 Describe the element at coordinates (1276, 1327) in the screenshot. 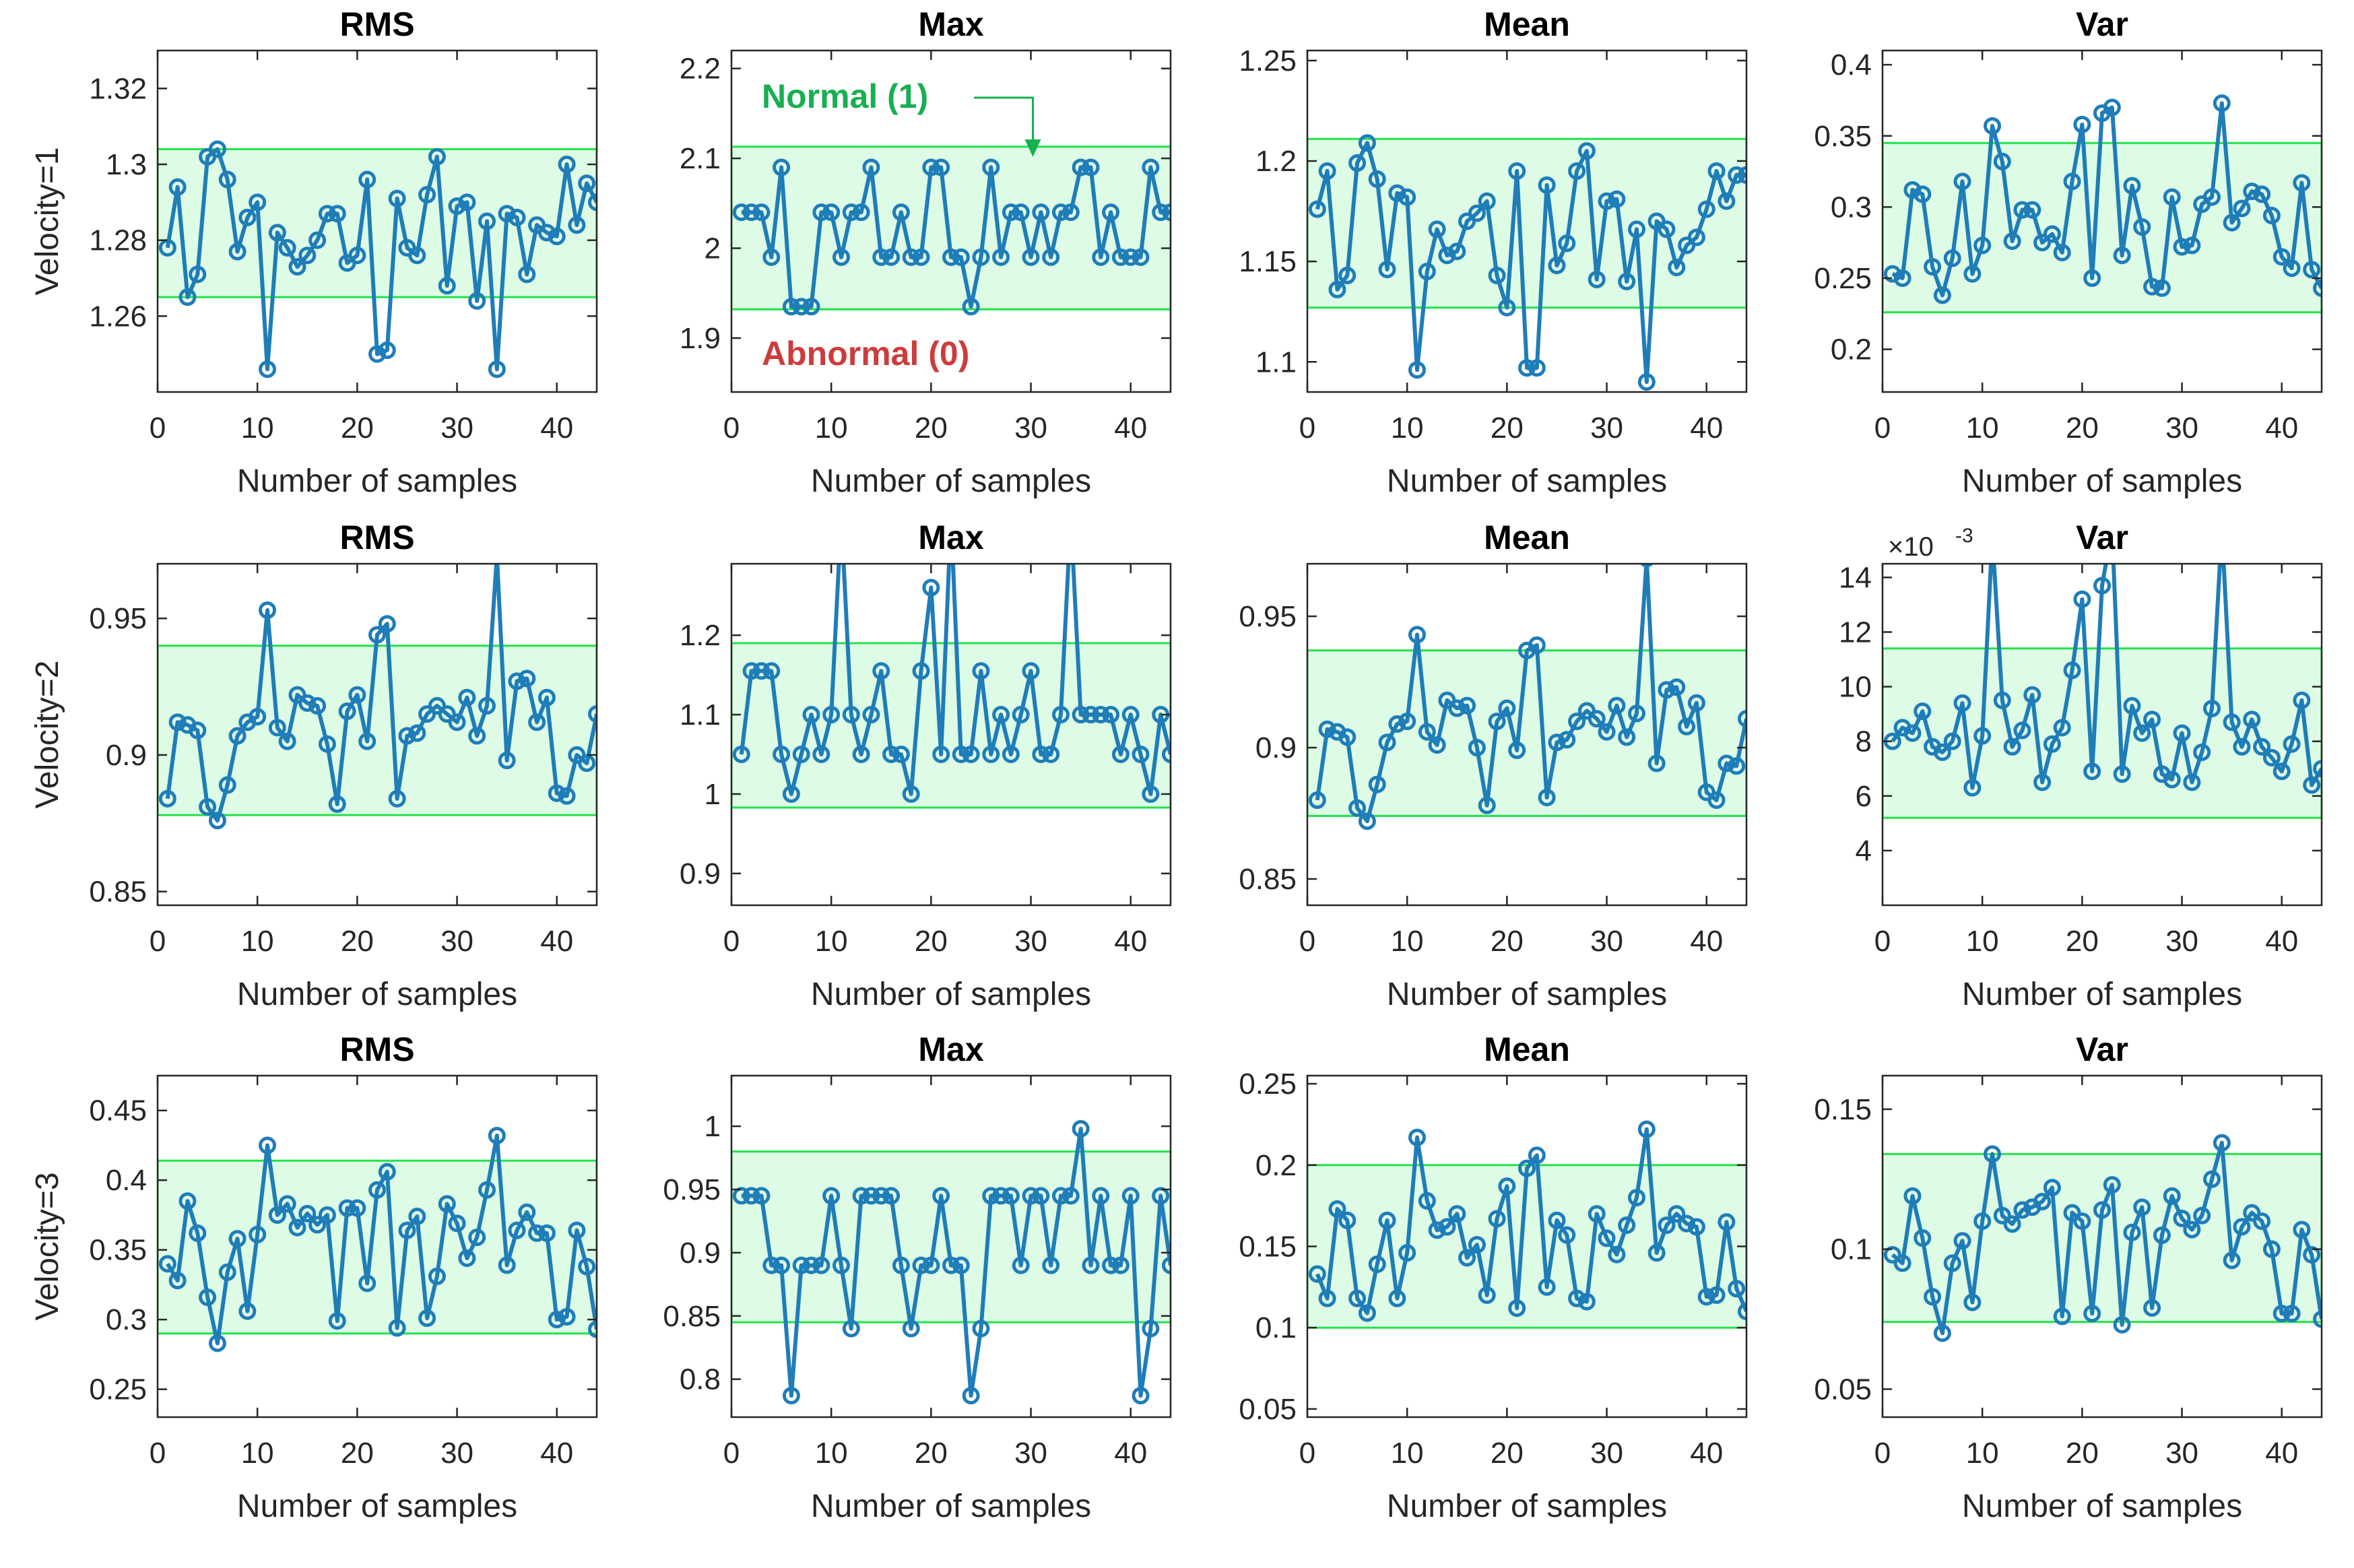

I see `y-tick-label: 0.1` at that location.